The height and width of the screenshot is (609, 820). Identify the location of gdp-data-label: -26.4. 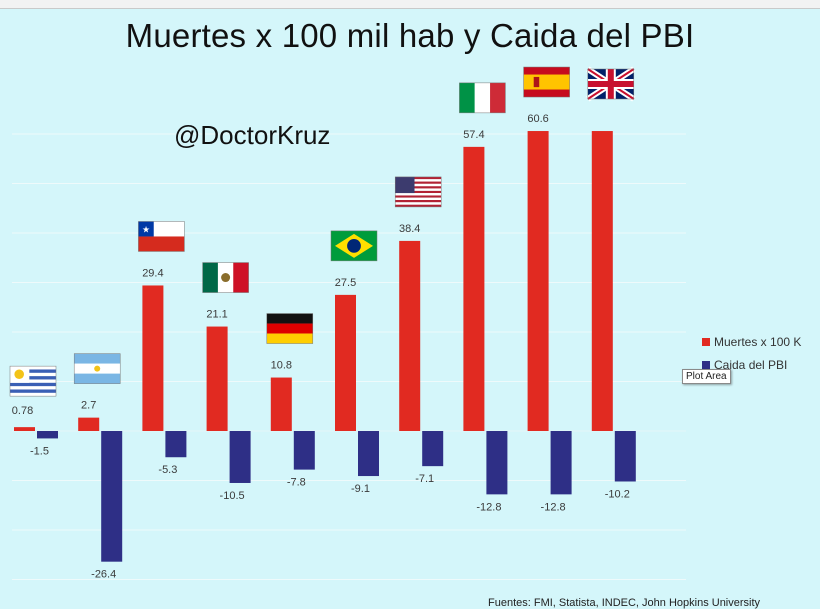
(103, 575).